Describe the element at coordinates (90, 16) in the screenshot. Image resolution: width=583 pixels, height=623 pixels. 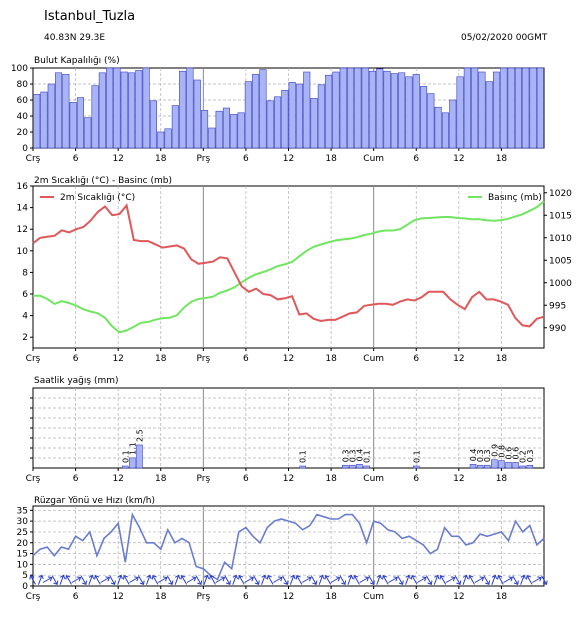
I see `station-name: Istanbul_Tuzla` at that location.